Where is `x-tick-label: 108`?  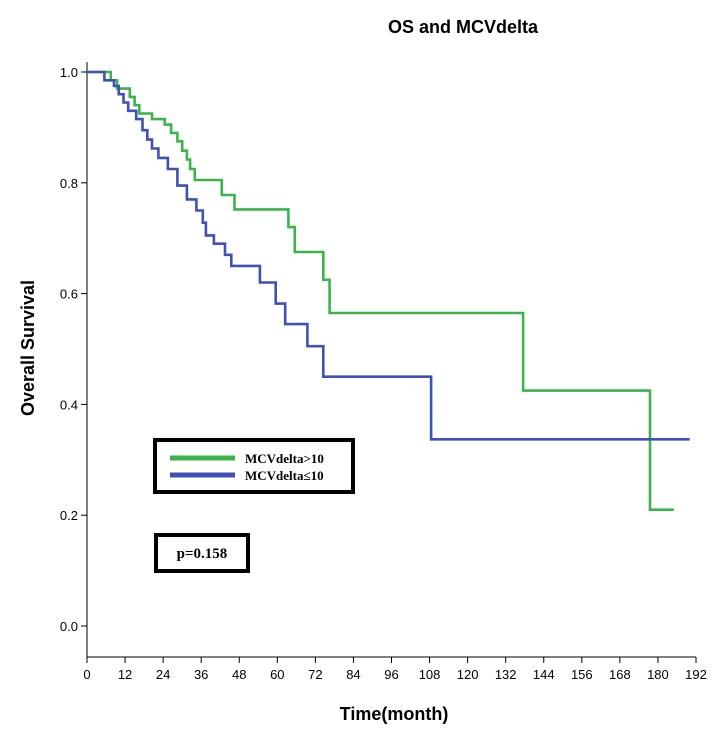
x-tick-label: 108 is located at coordinates (430, 674).